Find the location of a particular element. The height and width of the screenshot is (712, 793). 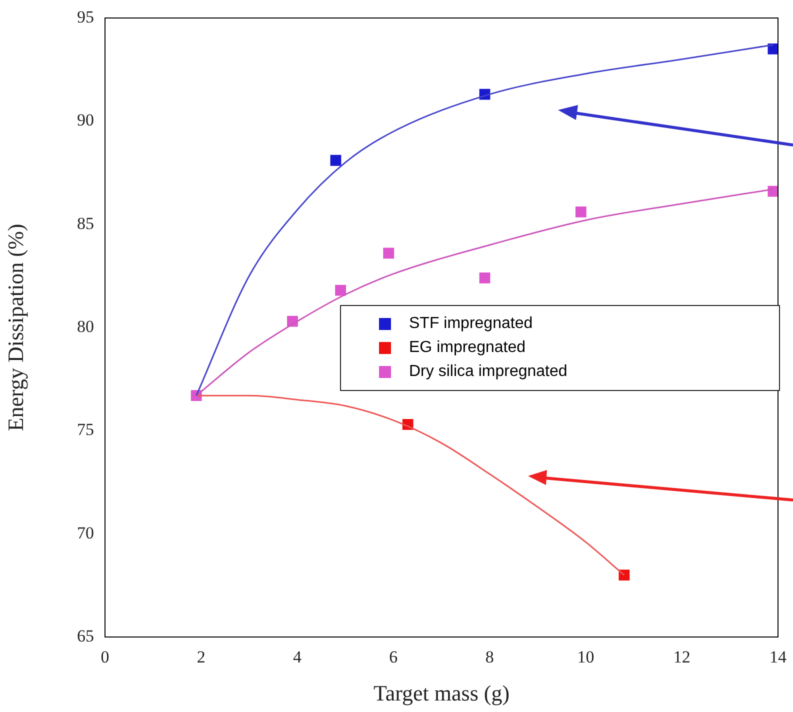

x-tick-label: 12 is located at coordinates (681, 657).